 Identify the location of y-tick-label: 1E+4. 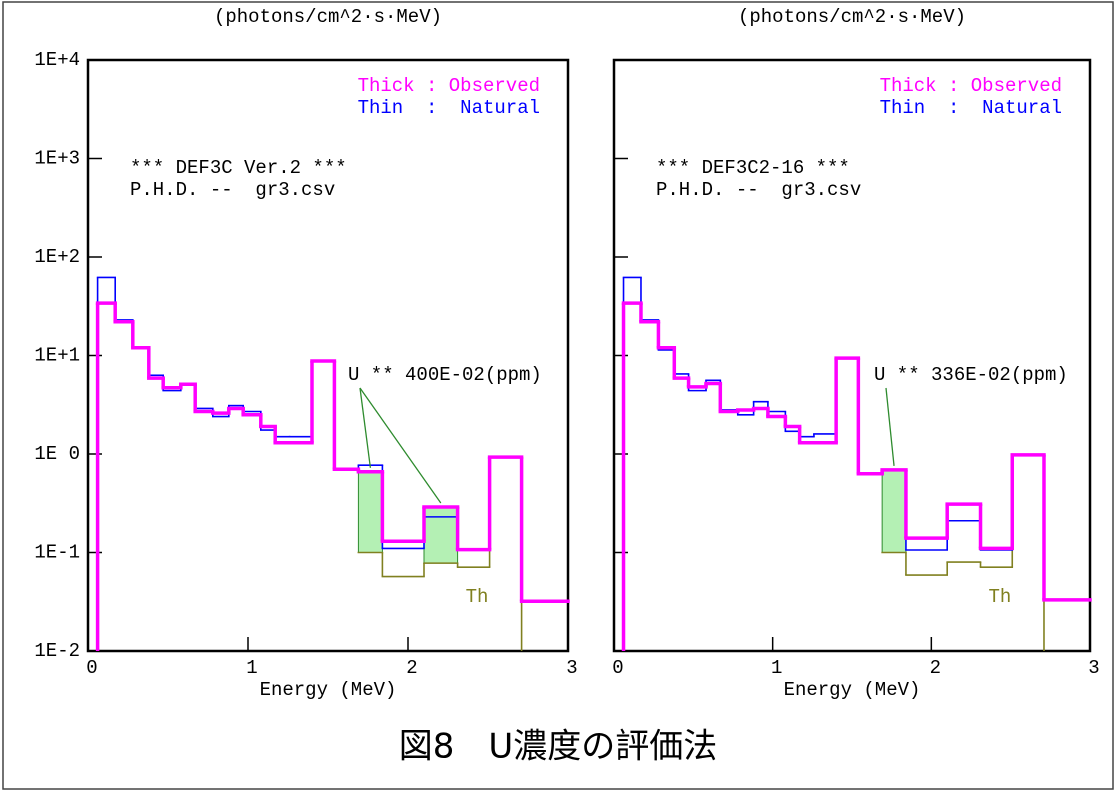
(57, 60).